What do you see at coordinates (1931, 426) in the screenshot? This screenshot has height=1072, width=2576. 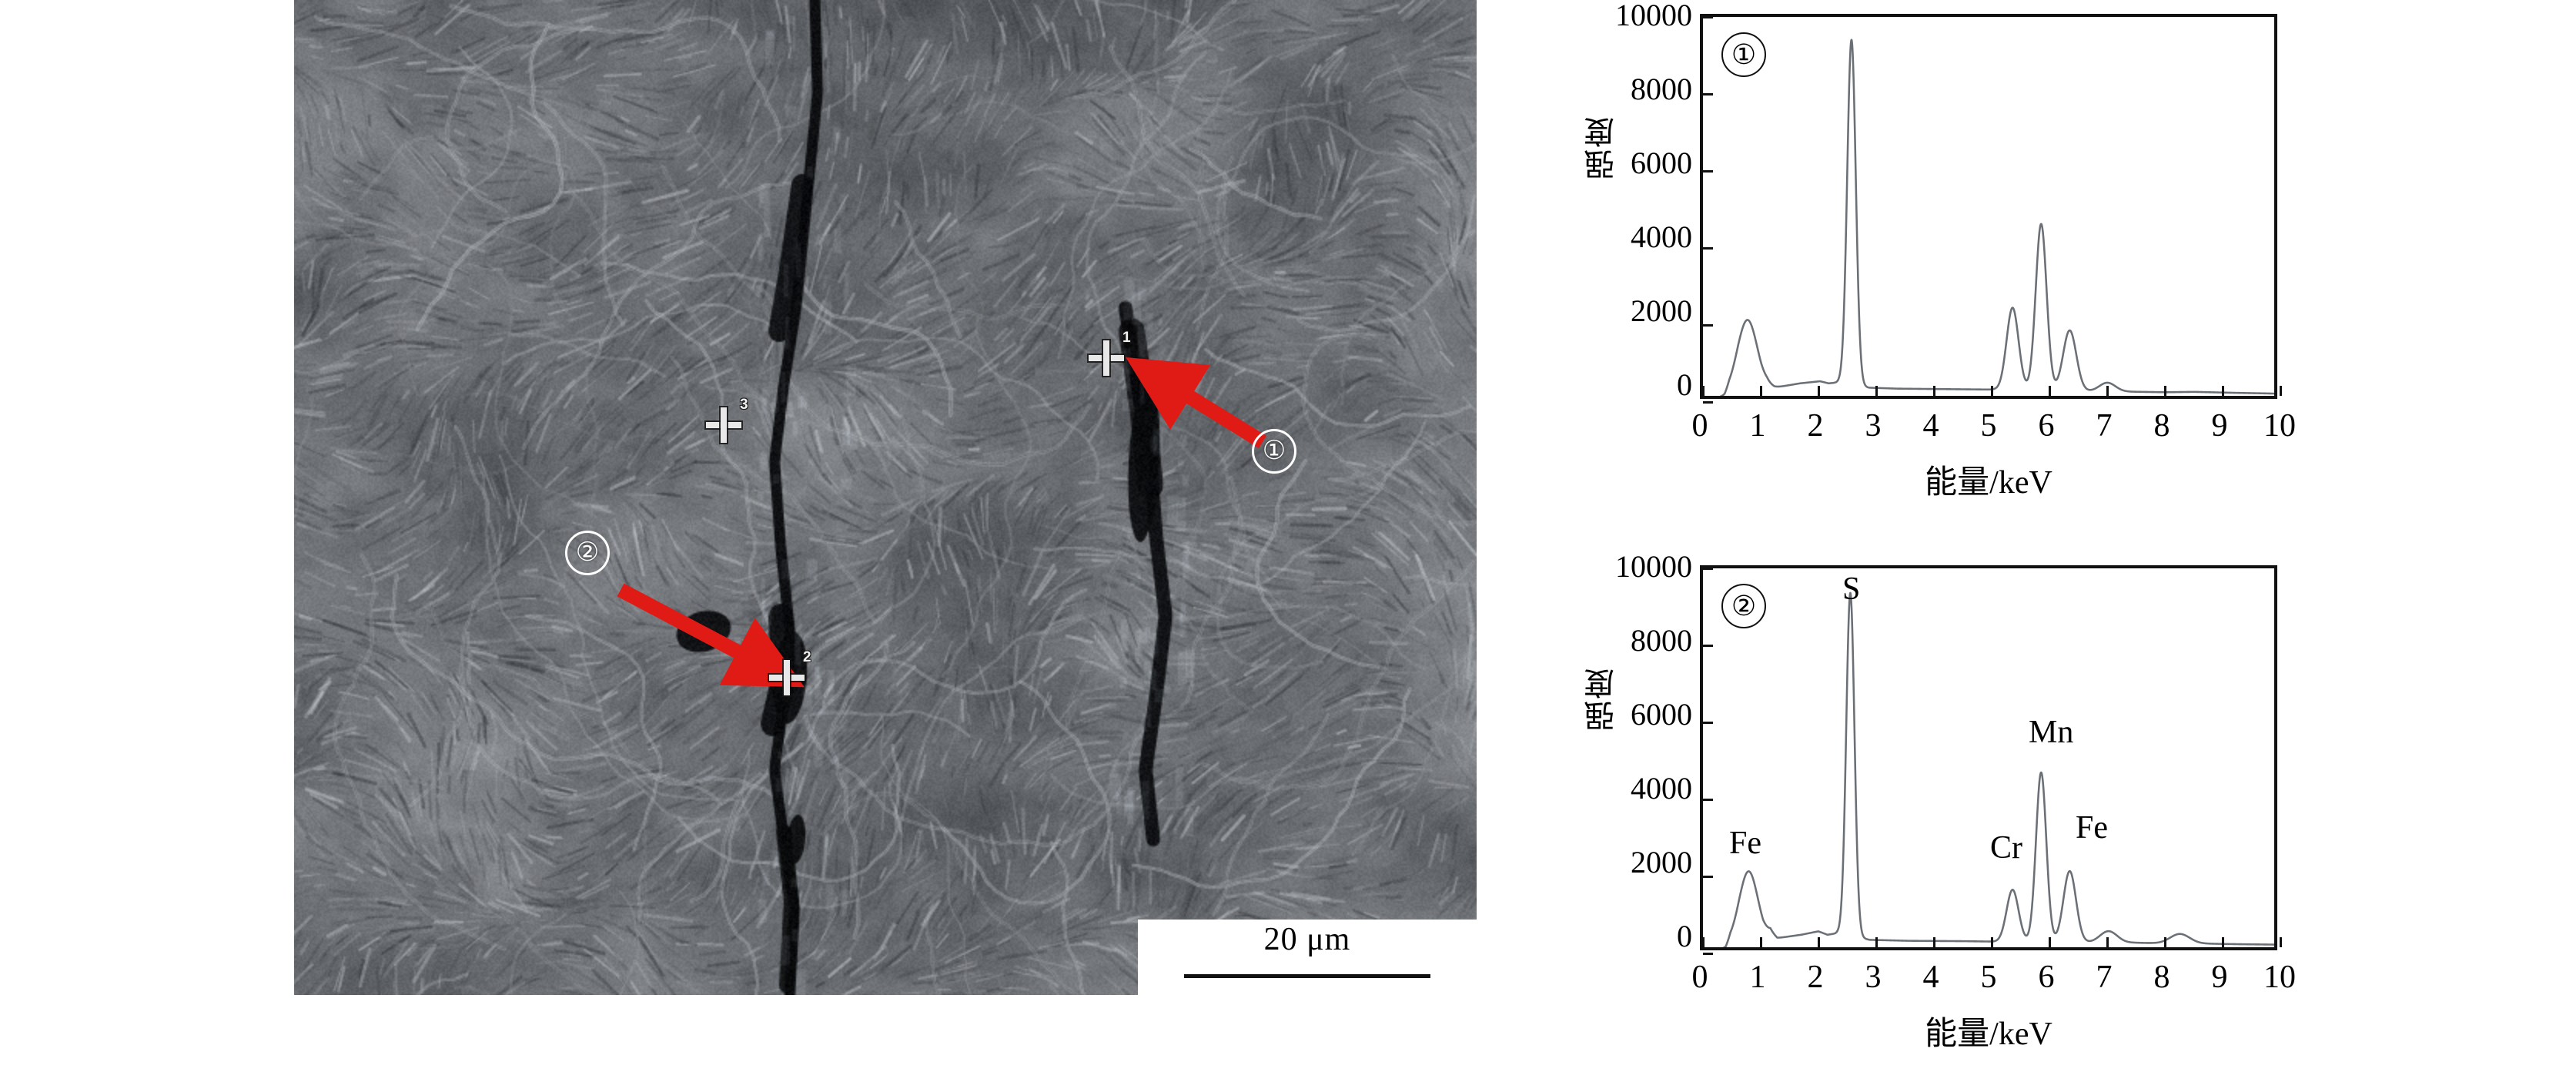 I see `chart1-xtick-4: 4` at bounding box center [1931, 426].